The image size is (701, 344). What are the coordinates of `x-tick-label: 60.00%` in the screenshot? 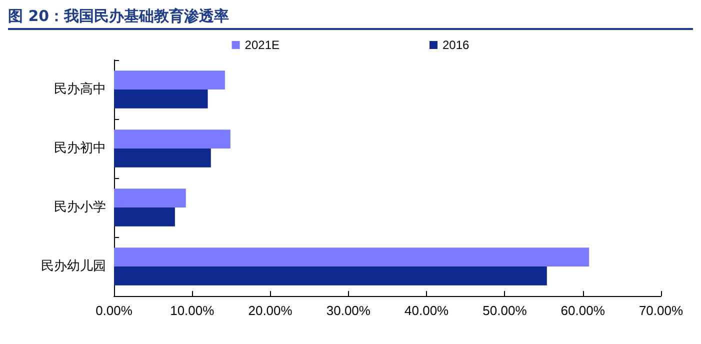 It's located at (583, 310).